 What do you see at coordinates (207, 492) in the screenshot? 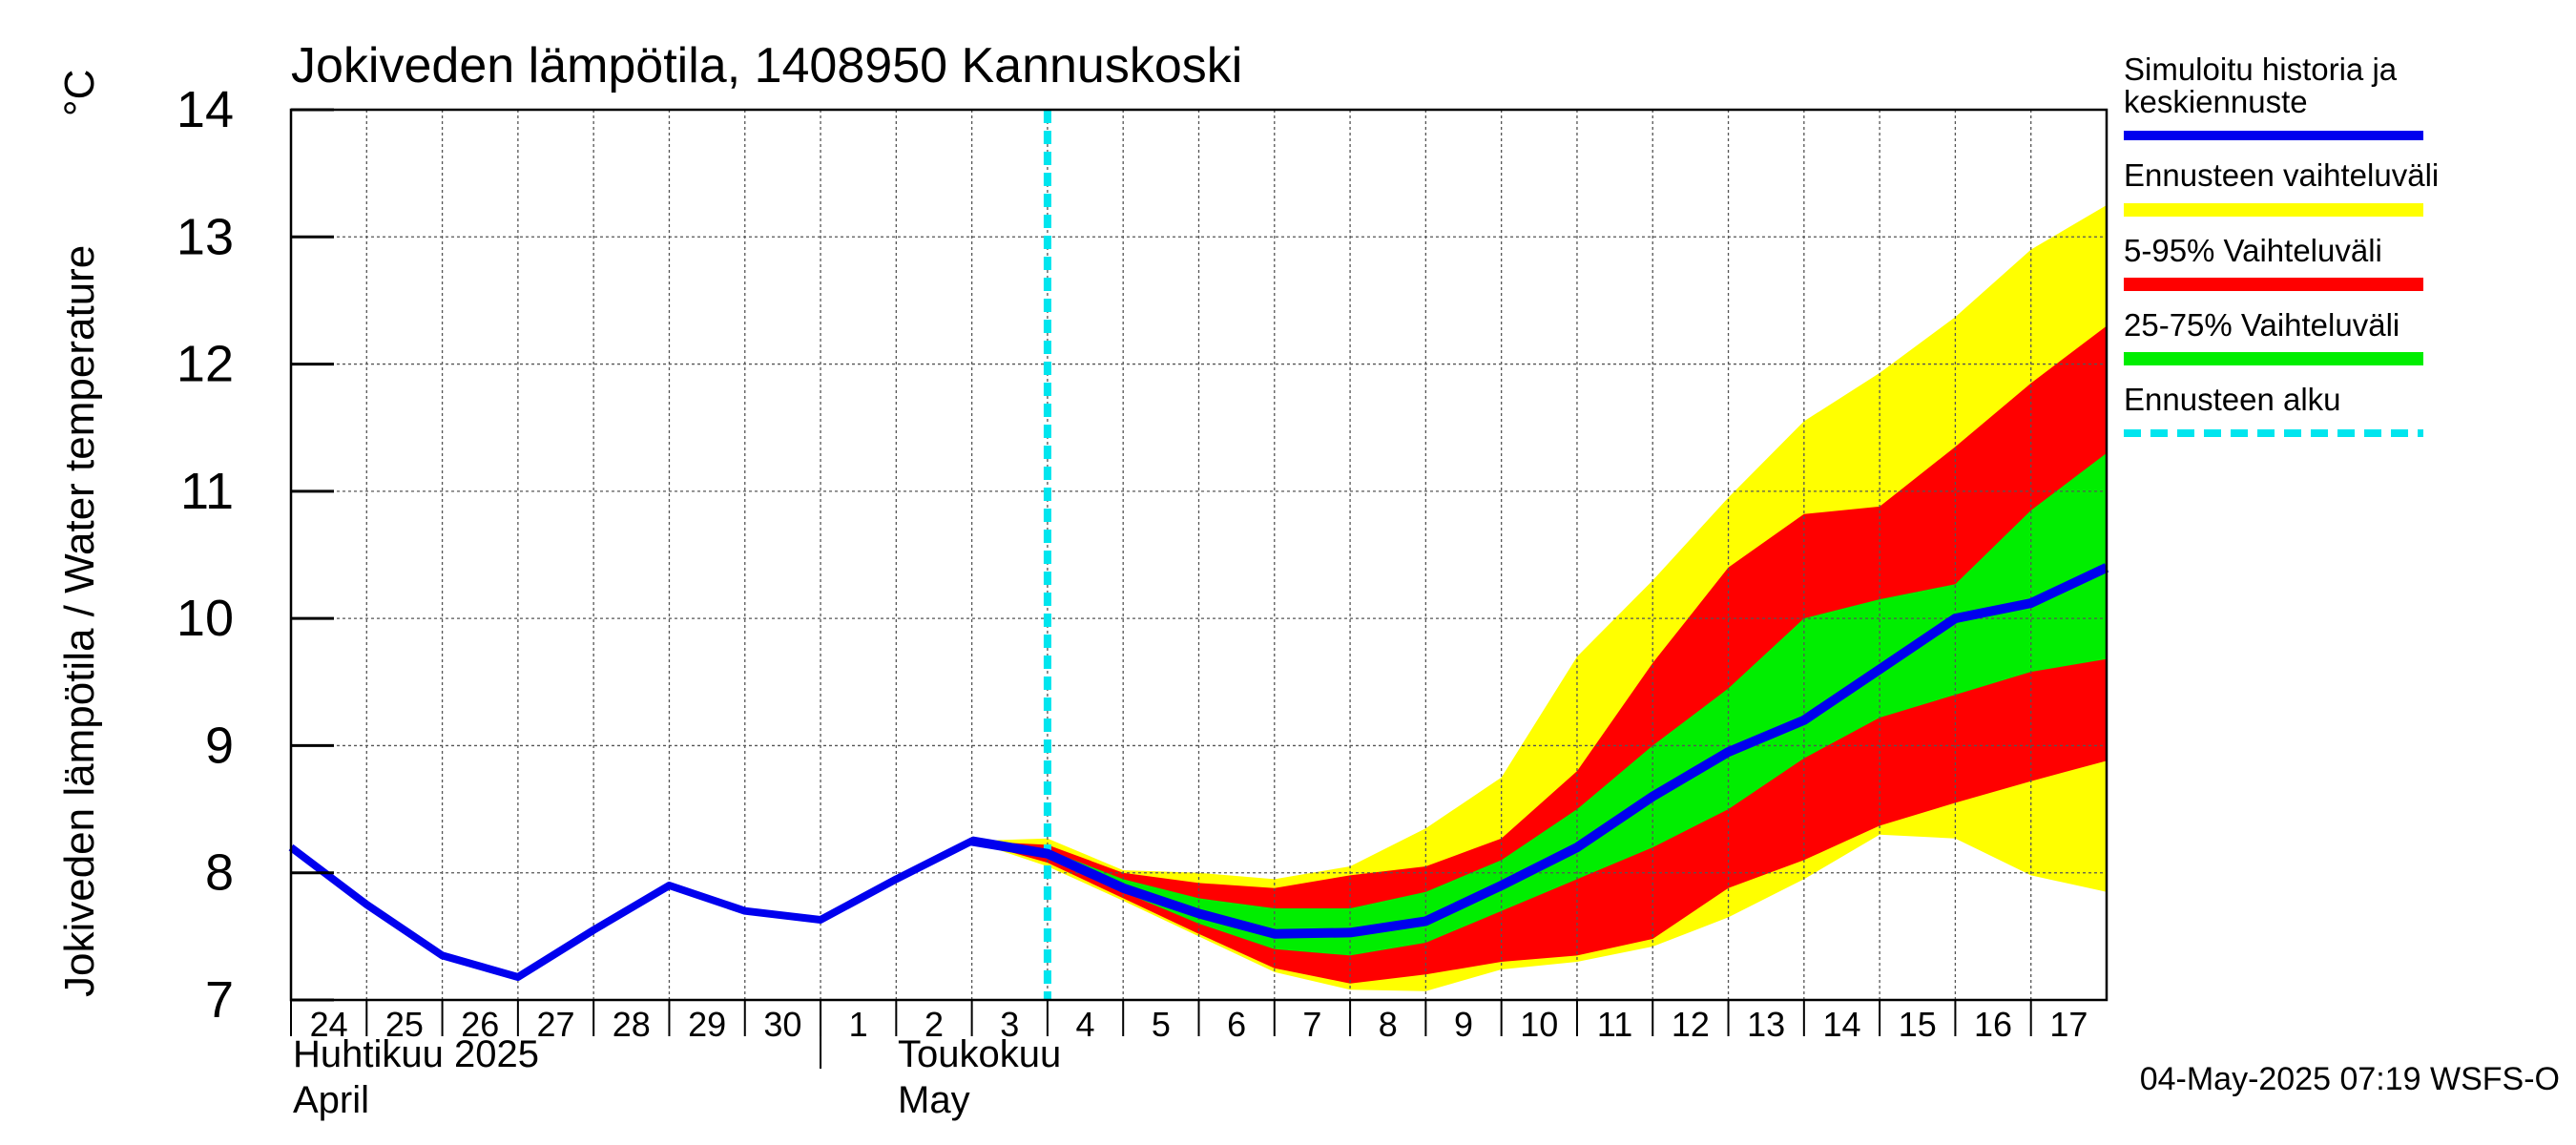
I see `y-tick-label: 11` at bounding box center [207, 492].